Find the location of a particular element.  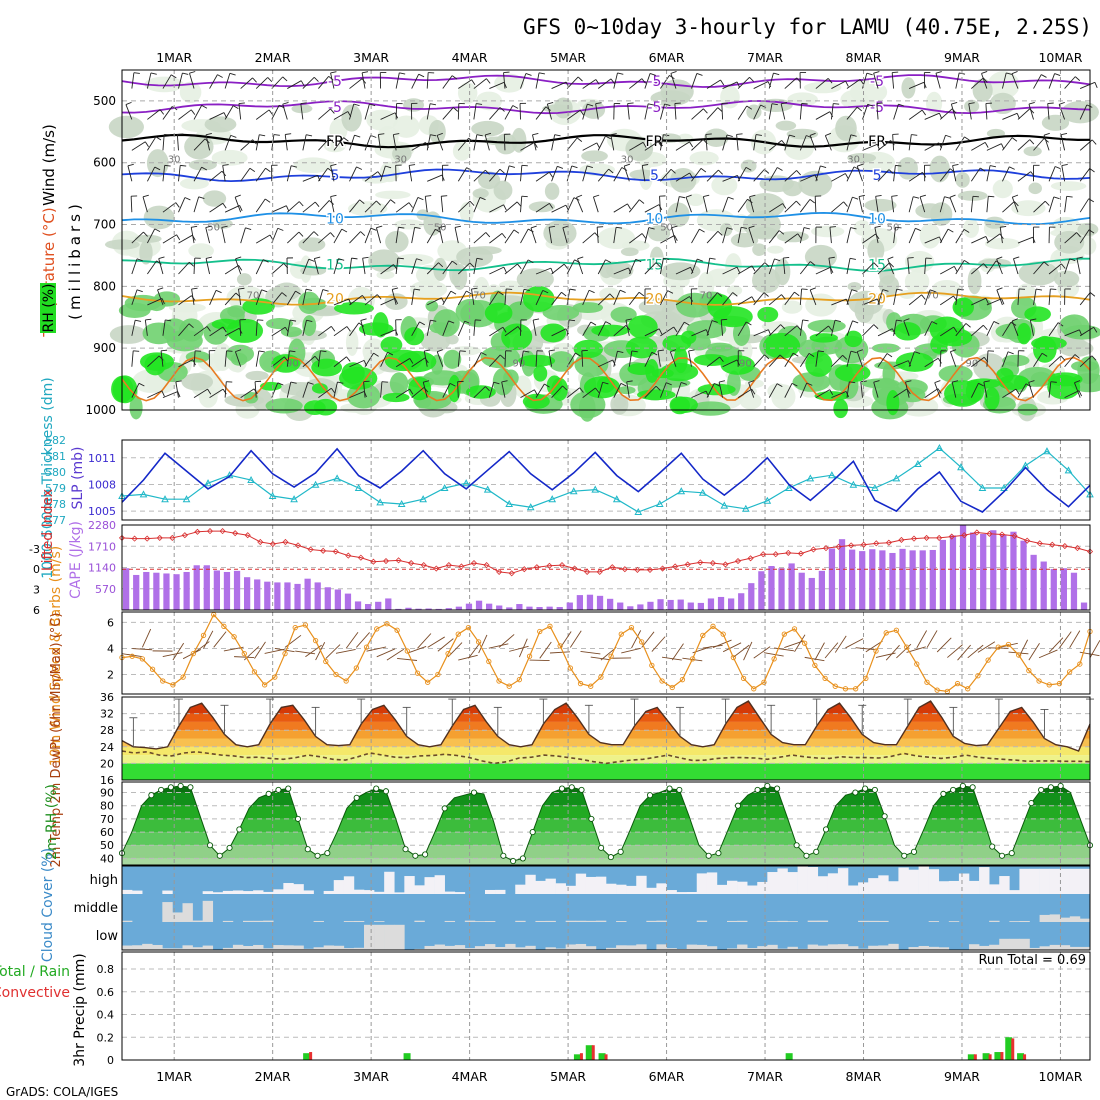

precip-total-bar is located at coordinates (602, 1056).